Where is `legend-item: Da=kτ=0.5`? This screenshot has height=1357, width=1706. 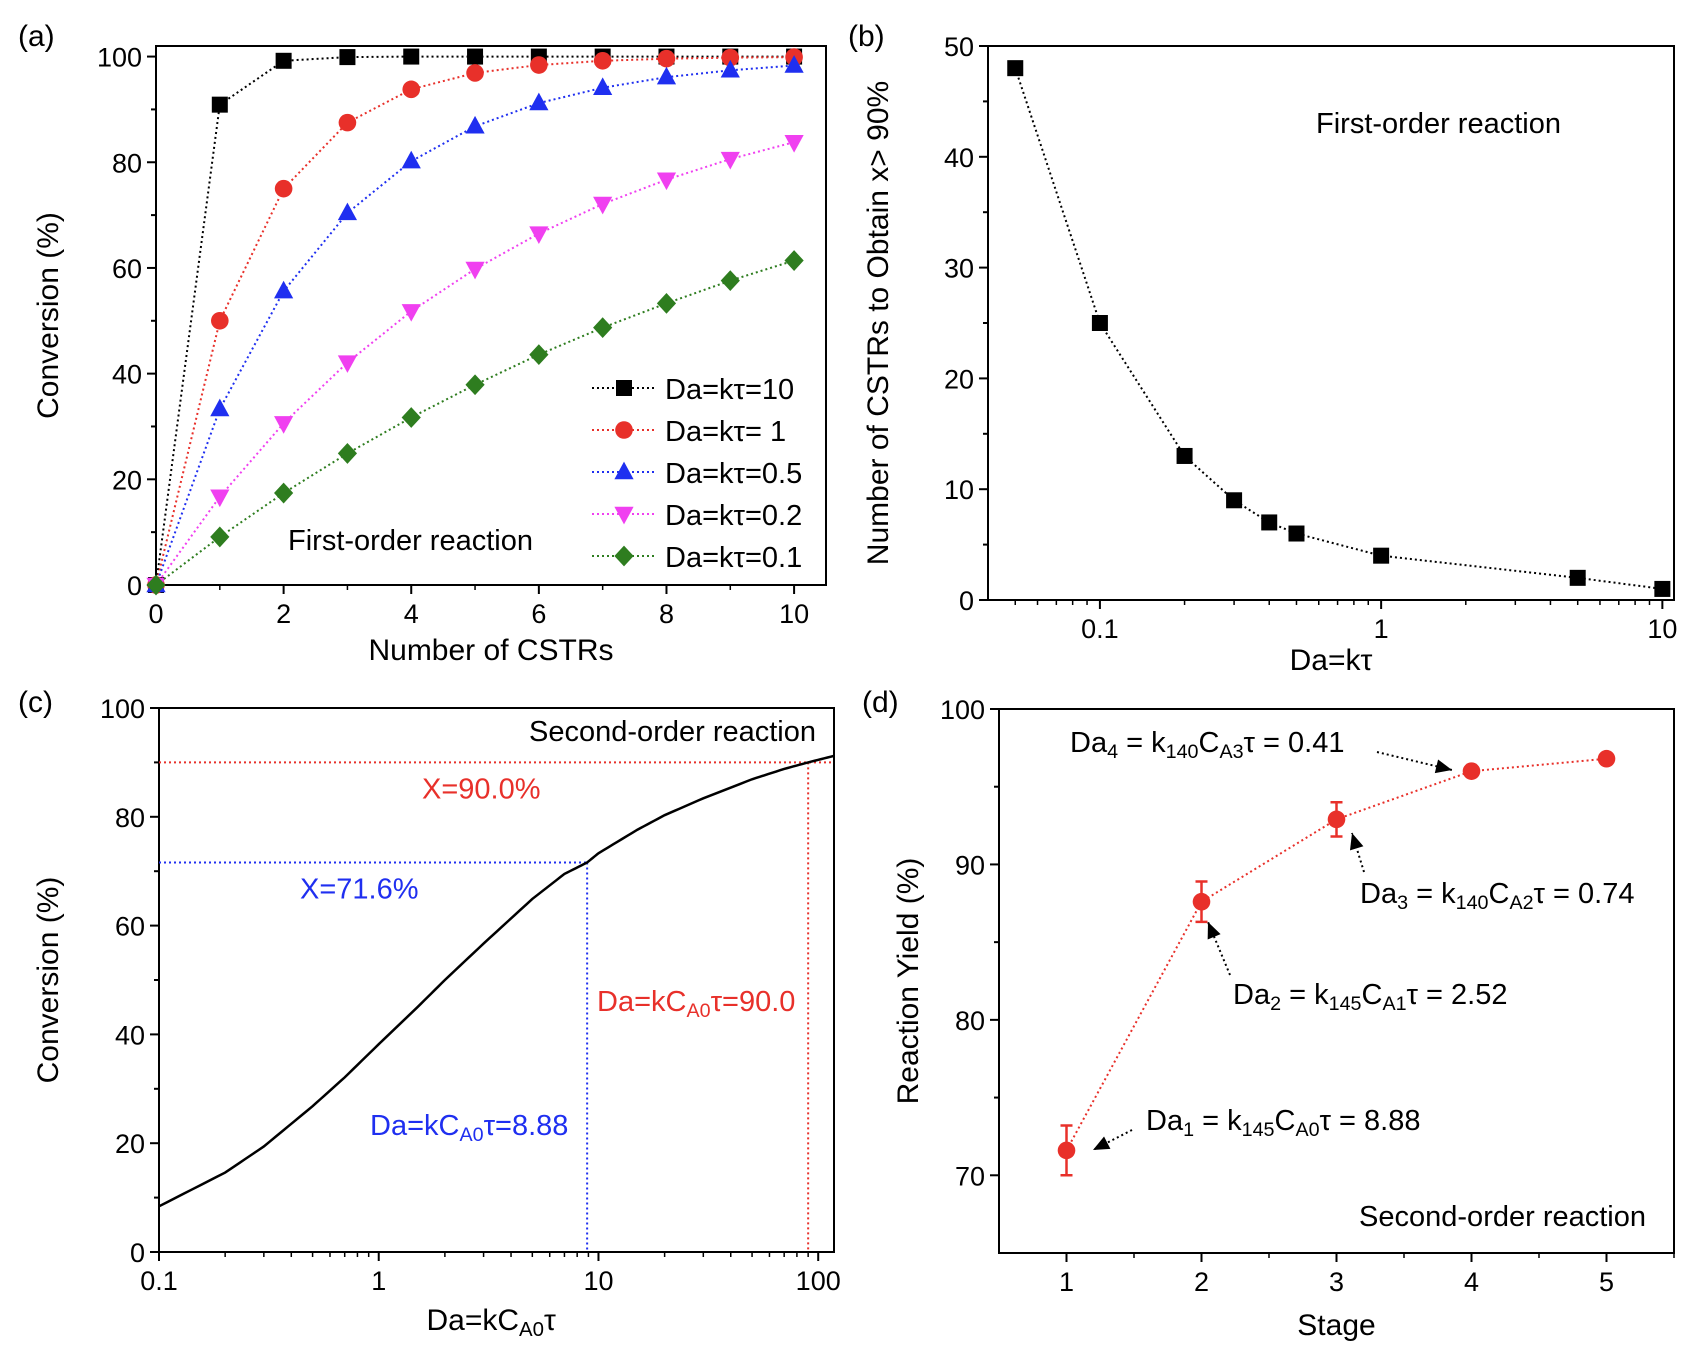 legend-item: Da=kτ=0.5 is located at coordinates (697, 474).